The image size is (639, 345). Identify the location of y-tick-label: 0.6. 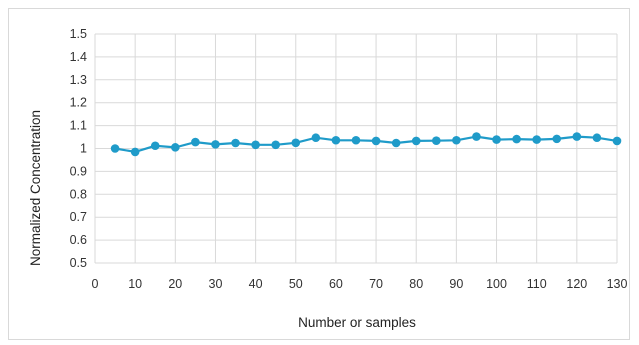
(78, 240).